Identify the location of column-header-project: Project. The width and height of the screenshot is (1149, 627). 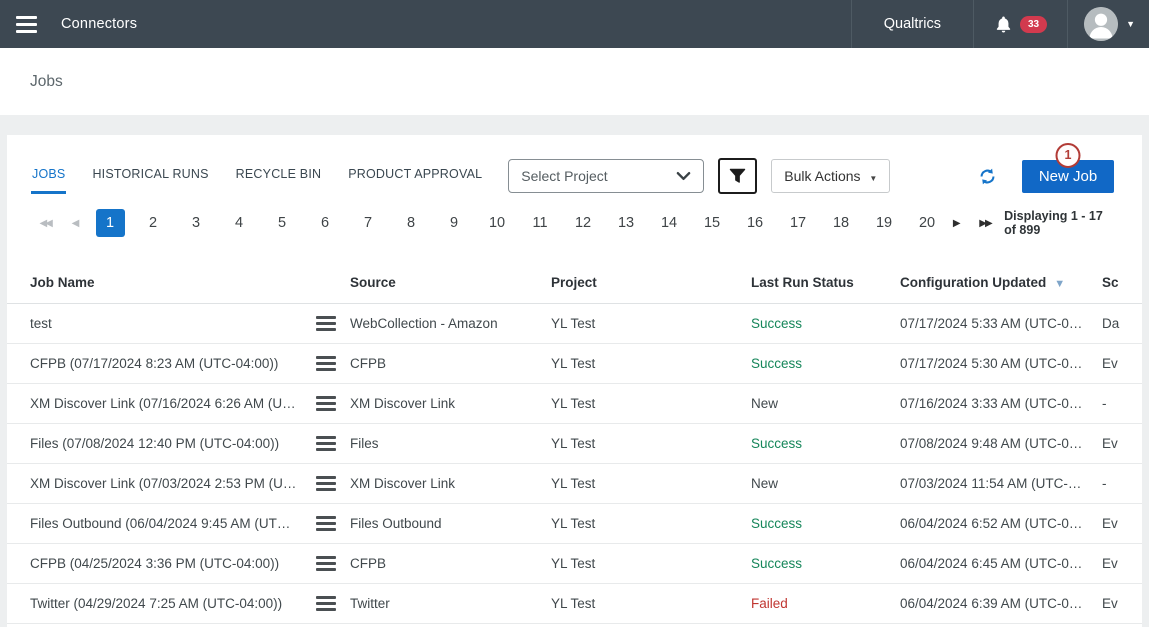
(651, 283).